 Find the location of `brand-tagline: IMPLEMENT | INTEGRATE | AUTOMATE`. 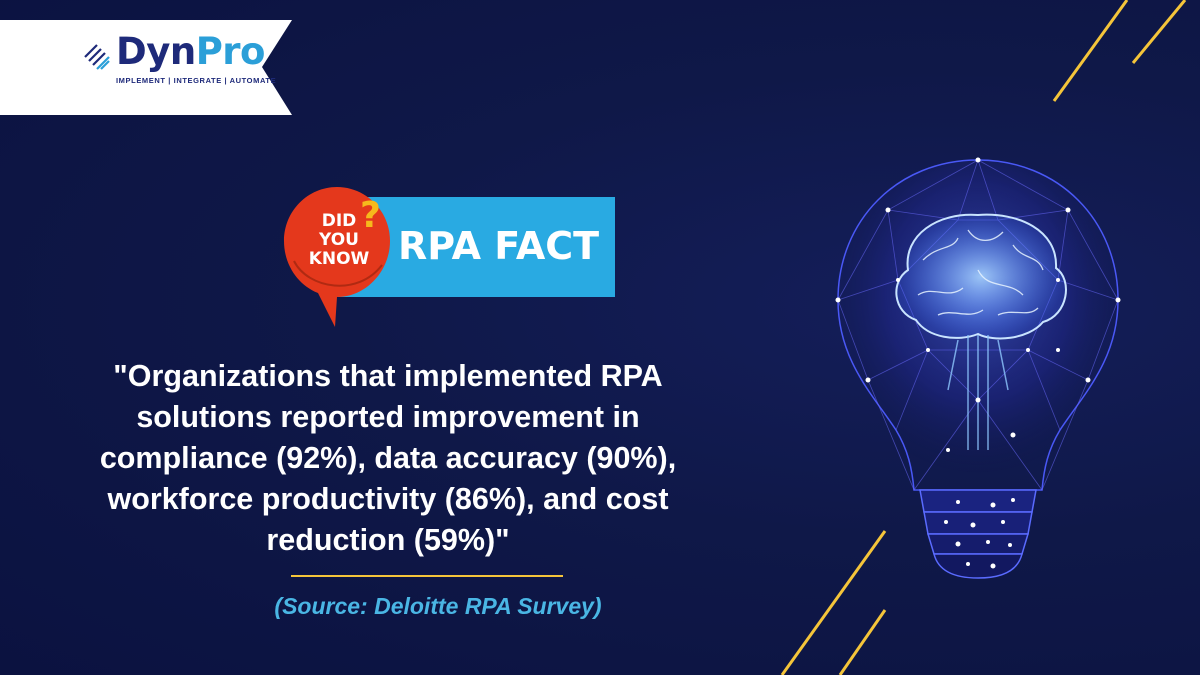

brand-tagline: IMPLEMENT | INTEGRATE | AUTOMATE is located at coordinates (196, 80).